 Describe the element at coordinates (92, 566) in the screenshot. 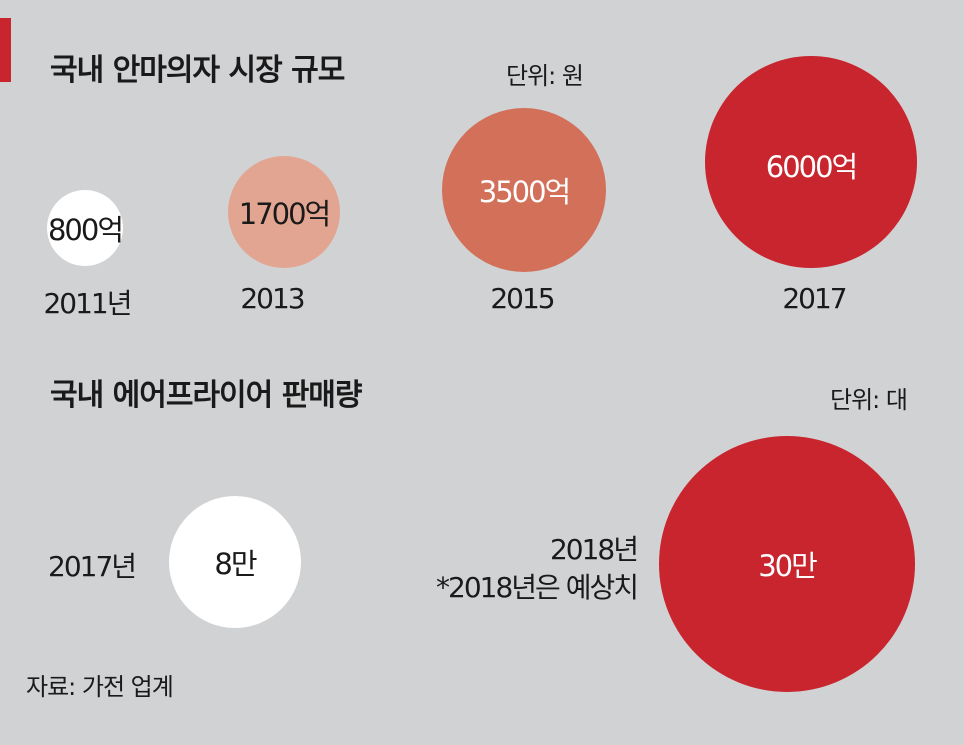

I see `year-label-2017-airfryer: 2017년` at that location.